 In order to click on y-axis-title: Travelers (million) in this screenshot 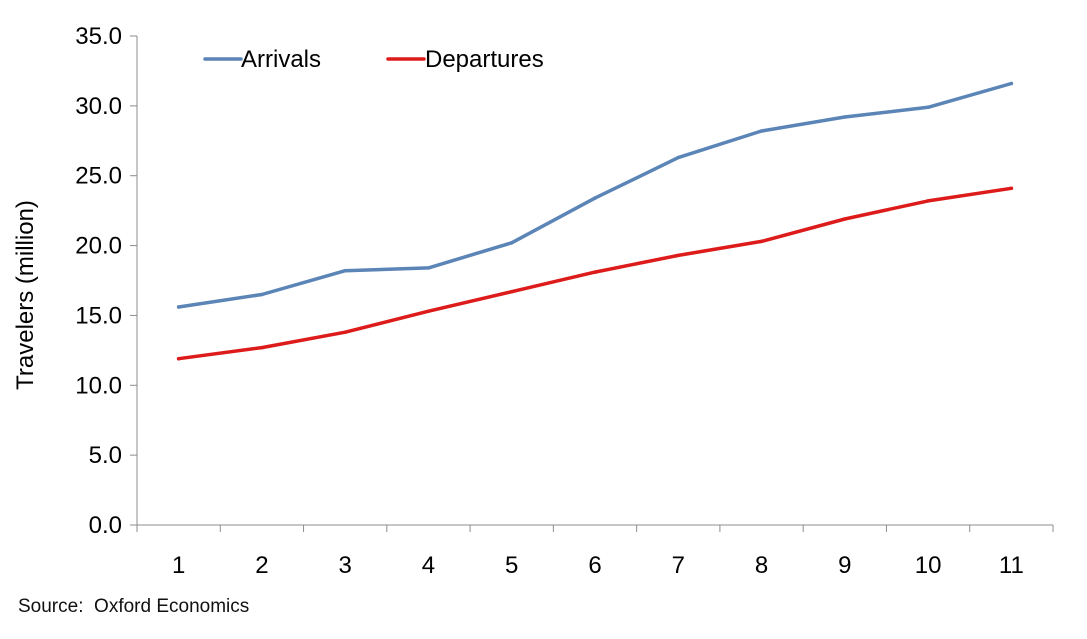, I will do `click(25, 295)`.